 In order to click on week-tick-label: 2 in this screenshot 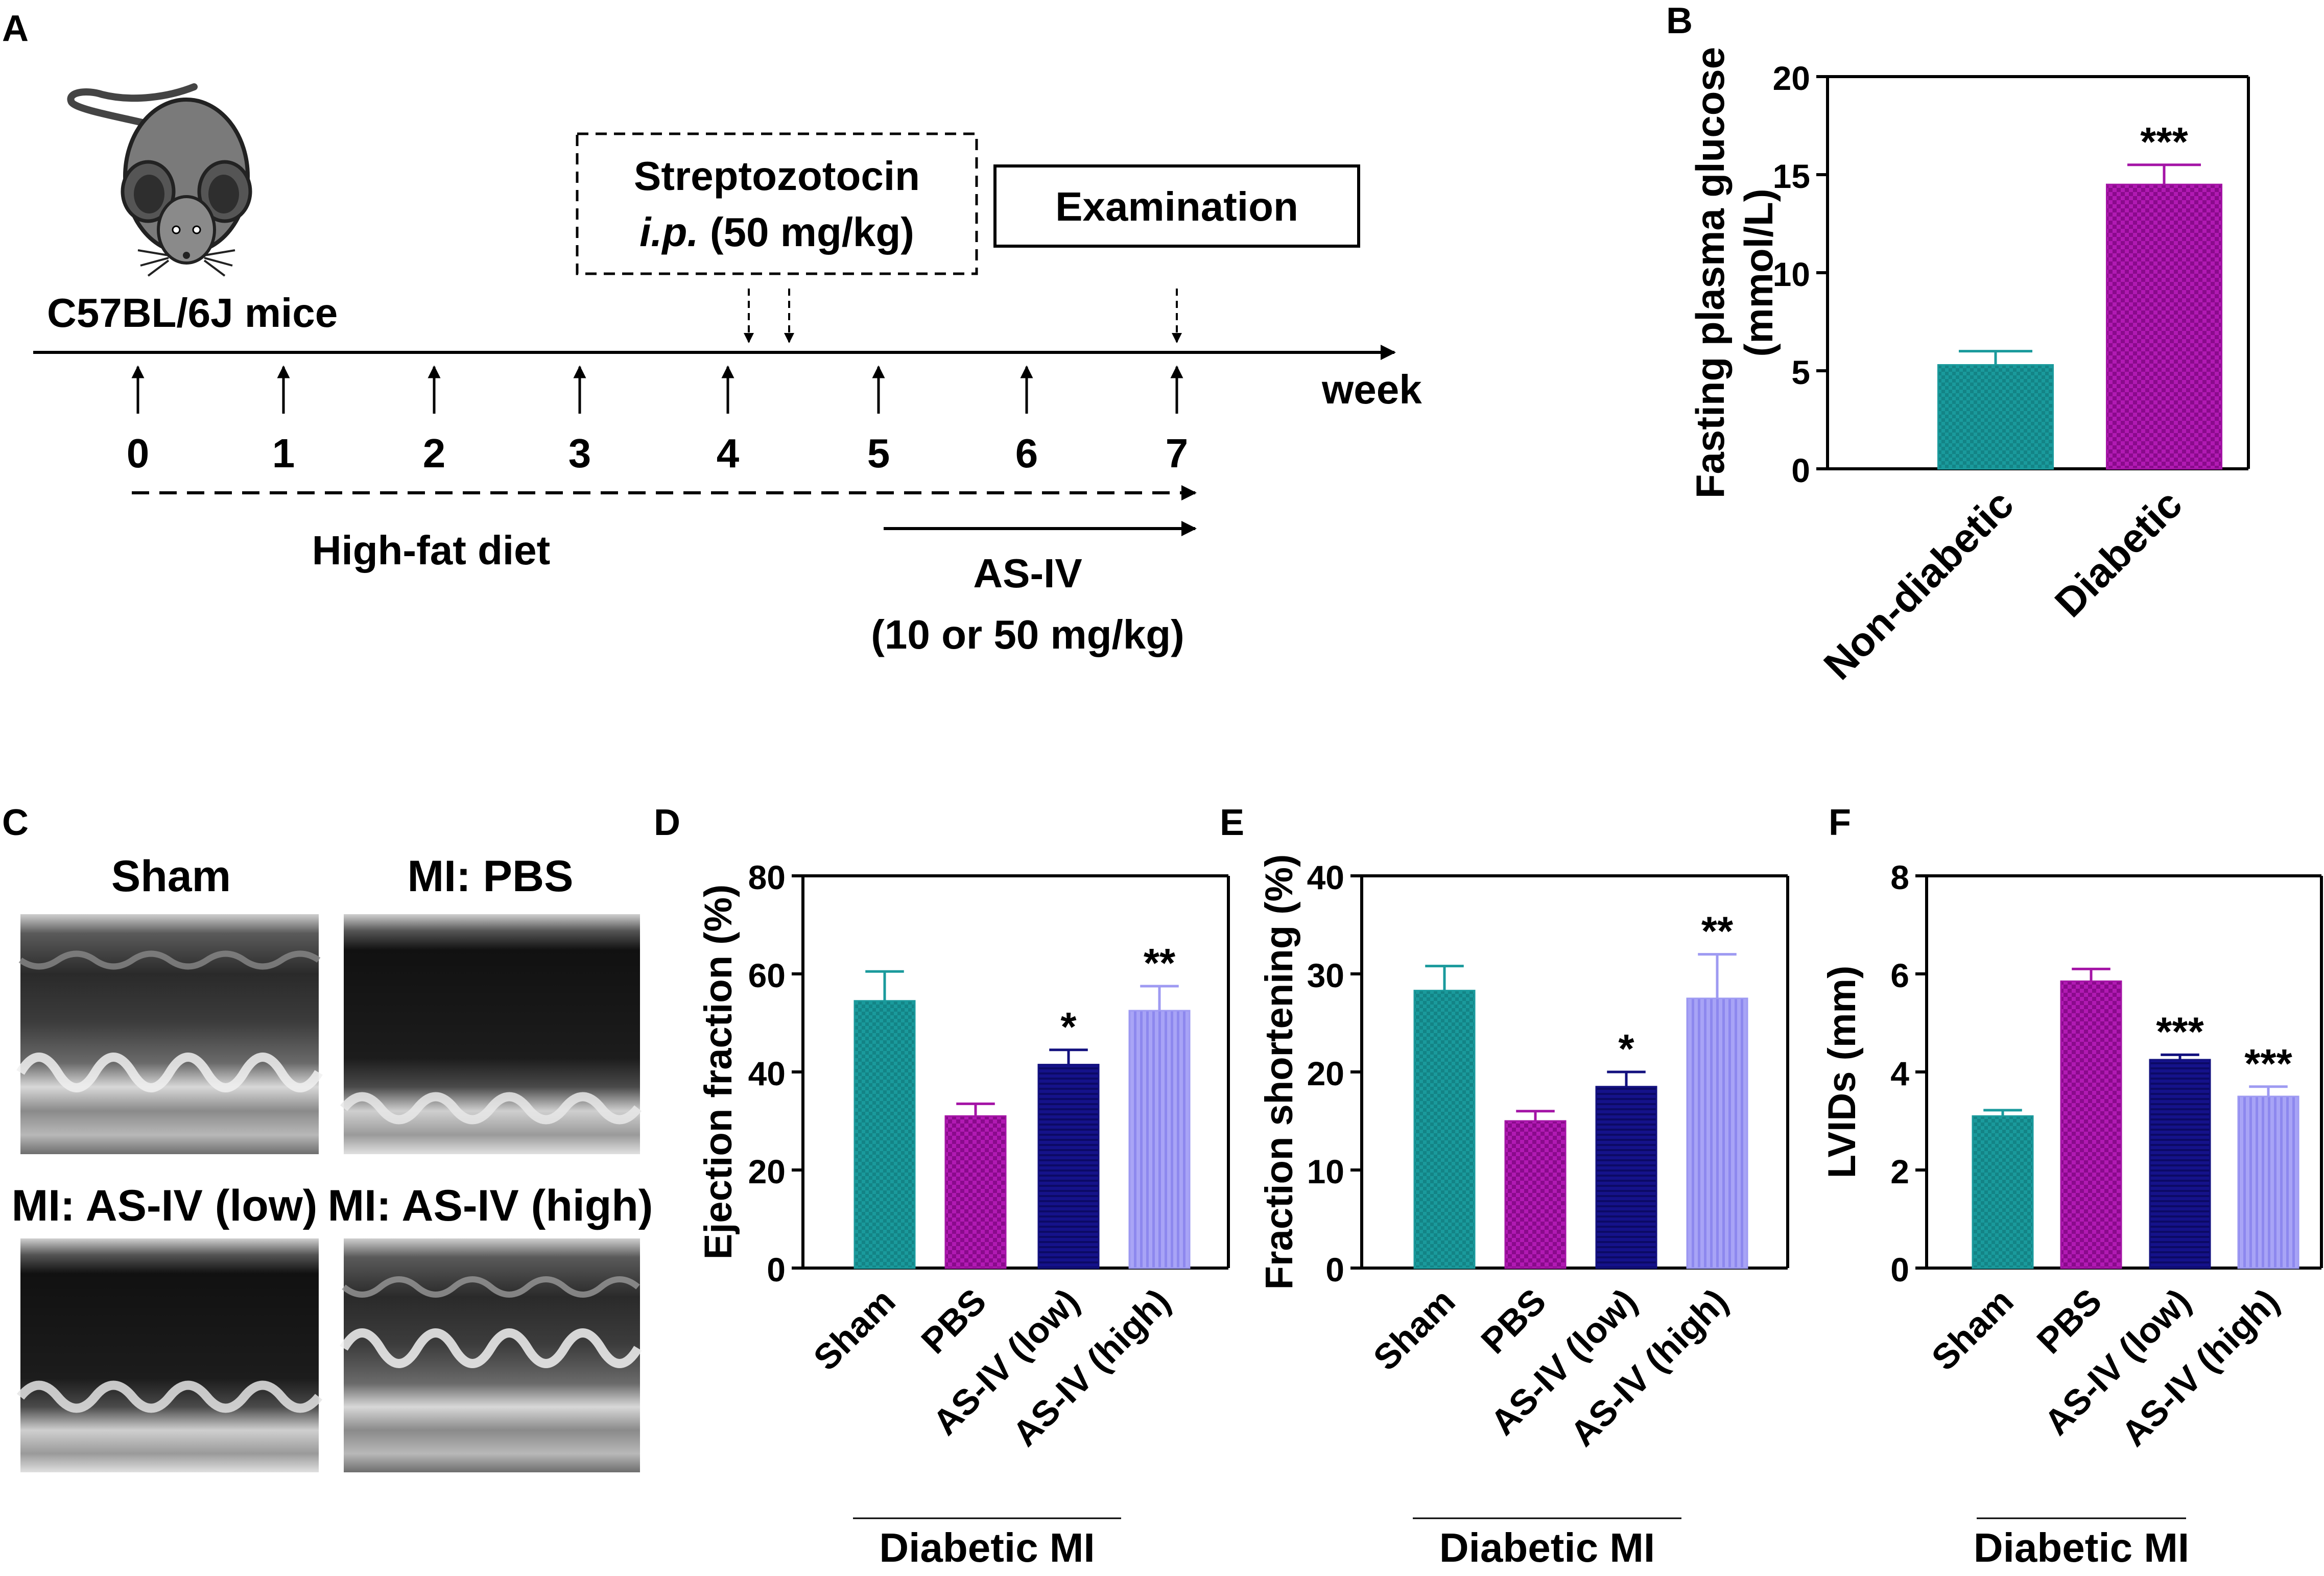, I will do `click(434, 453)`.